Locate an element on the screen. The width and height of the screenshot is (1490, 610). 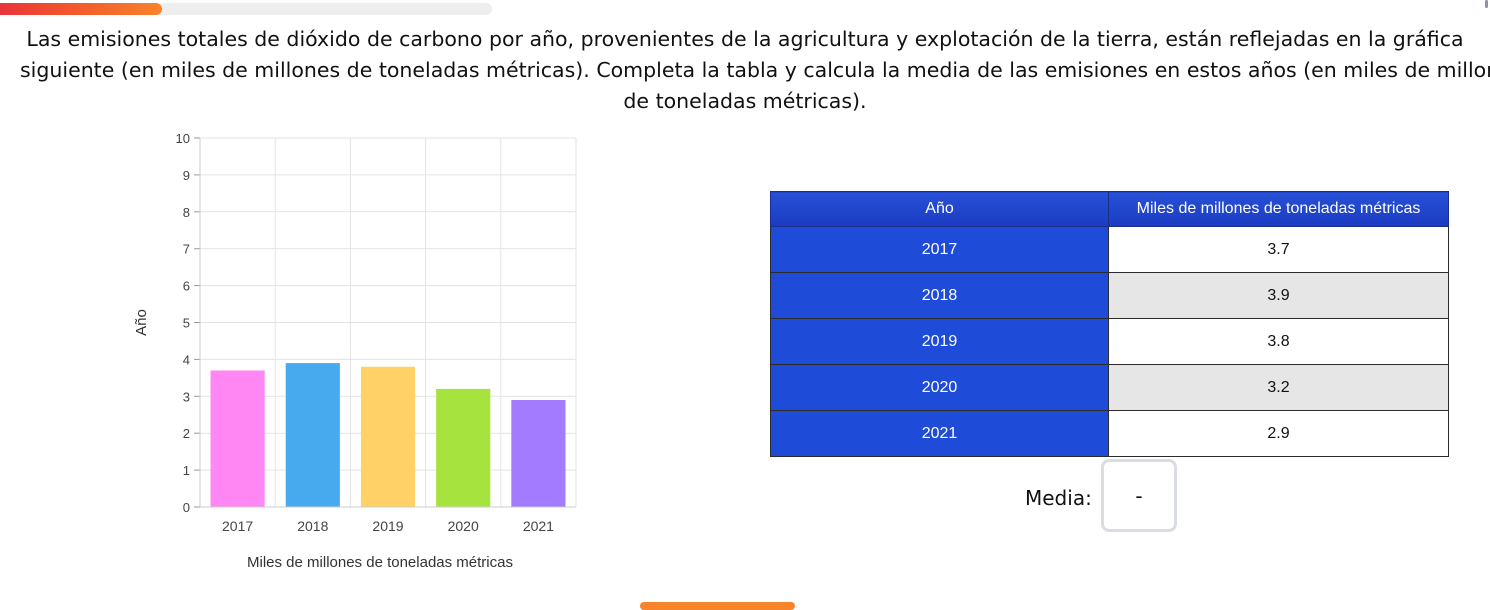
table-row: 2021 2.9 is located at coordinates (1109, 433).